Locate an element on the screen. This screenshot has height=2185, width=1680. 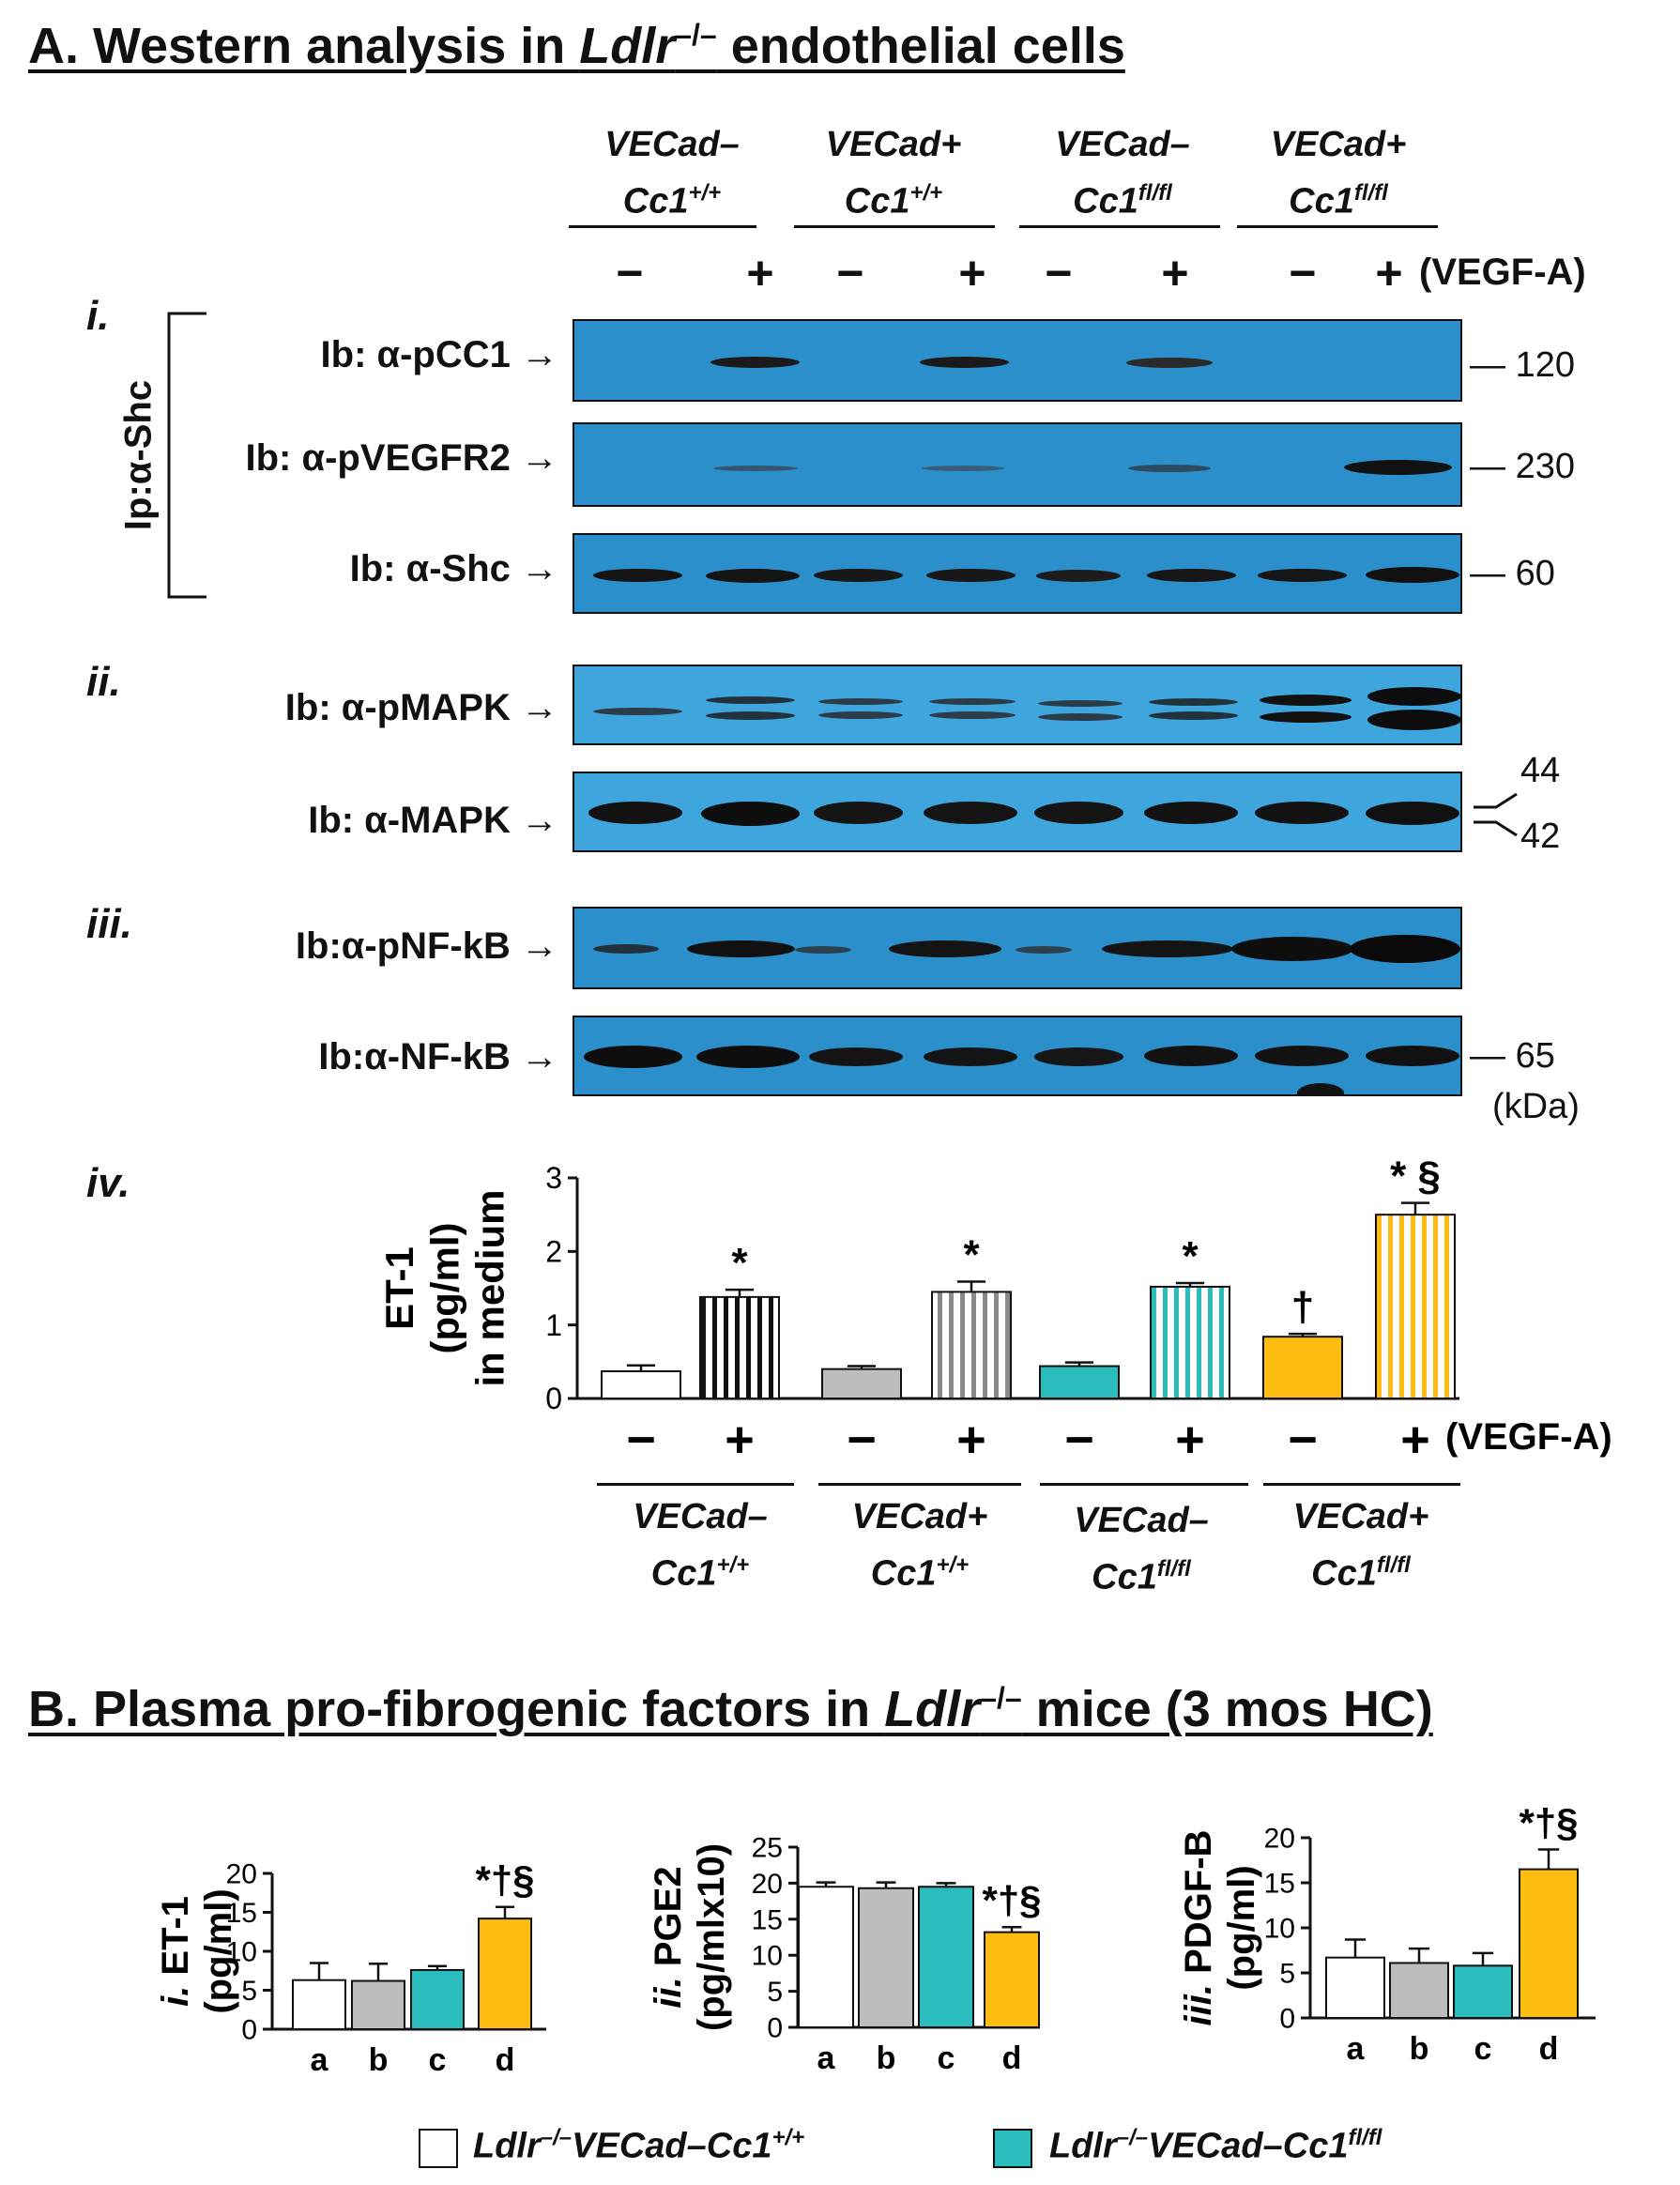
blot-pvegfr2 is located at coordinates (1017, 464).